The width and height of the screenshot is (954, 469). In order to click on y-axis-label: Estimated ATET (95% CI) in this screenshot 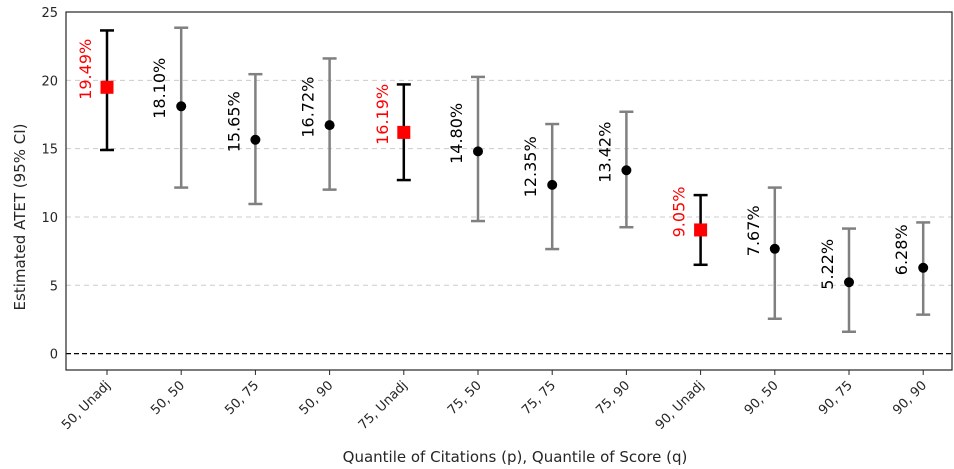, I will do `click(20, 217)`.